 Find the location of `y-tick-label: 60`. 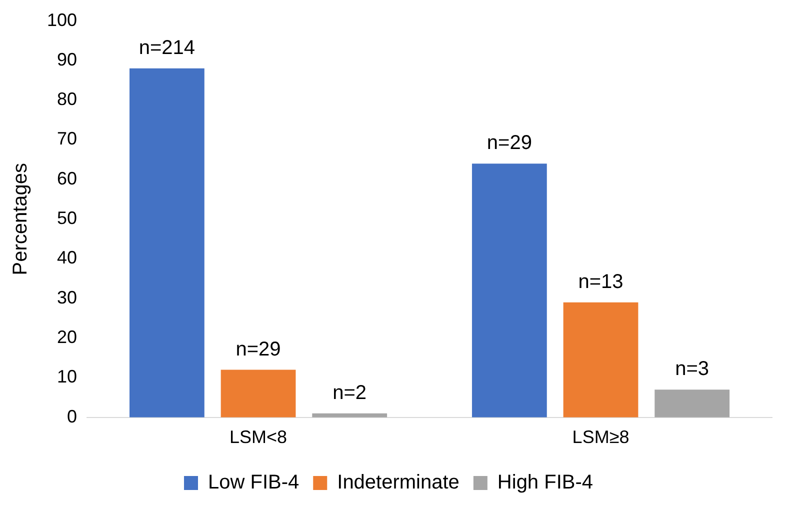

y-tick-label: 60 is located at coordinates (67, 178).